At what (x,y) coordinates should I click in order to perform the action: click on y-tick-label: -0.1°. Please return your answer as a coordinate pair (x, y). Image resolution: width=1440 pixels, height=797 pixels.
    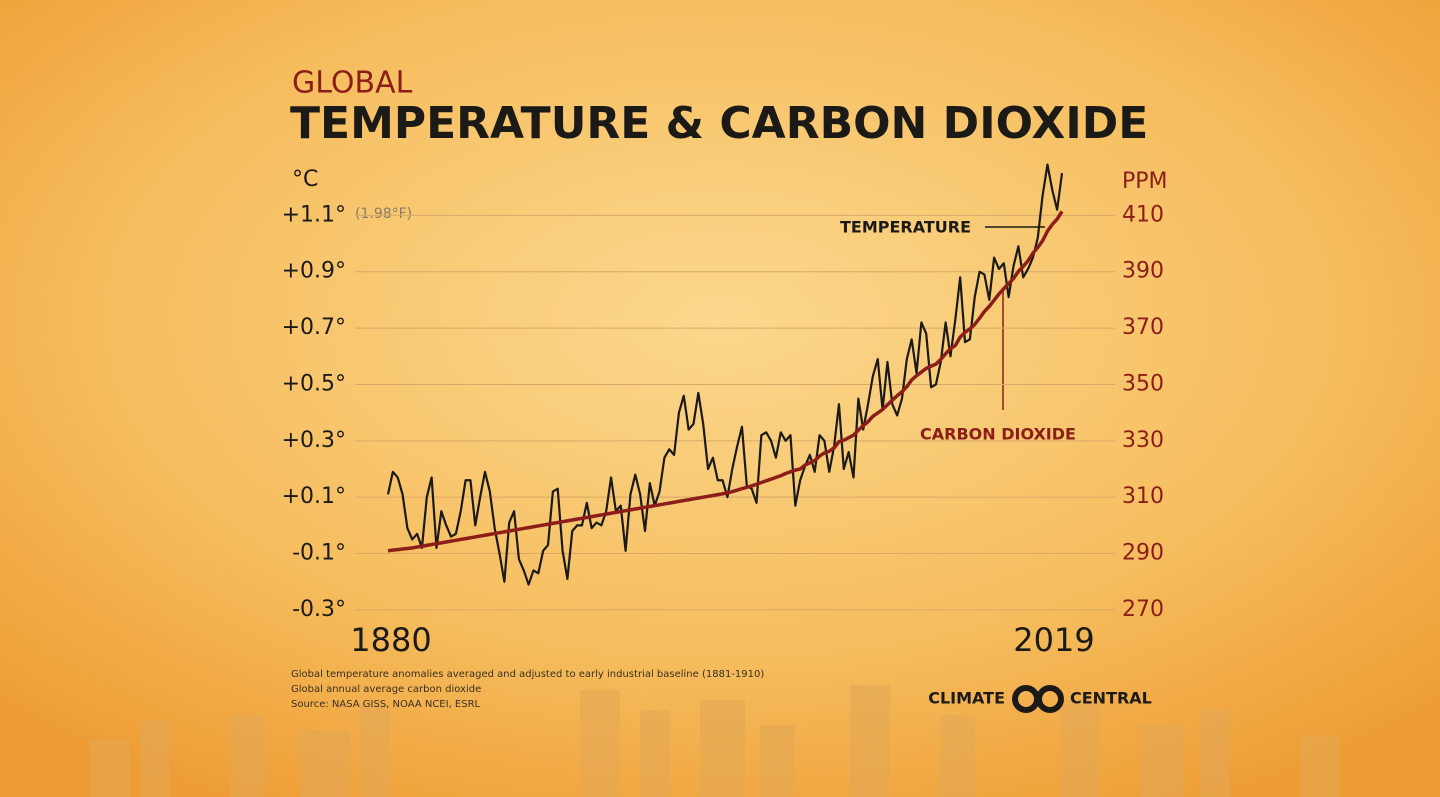
    Looking at the image, I should click on (319, 553).